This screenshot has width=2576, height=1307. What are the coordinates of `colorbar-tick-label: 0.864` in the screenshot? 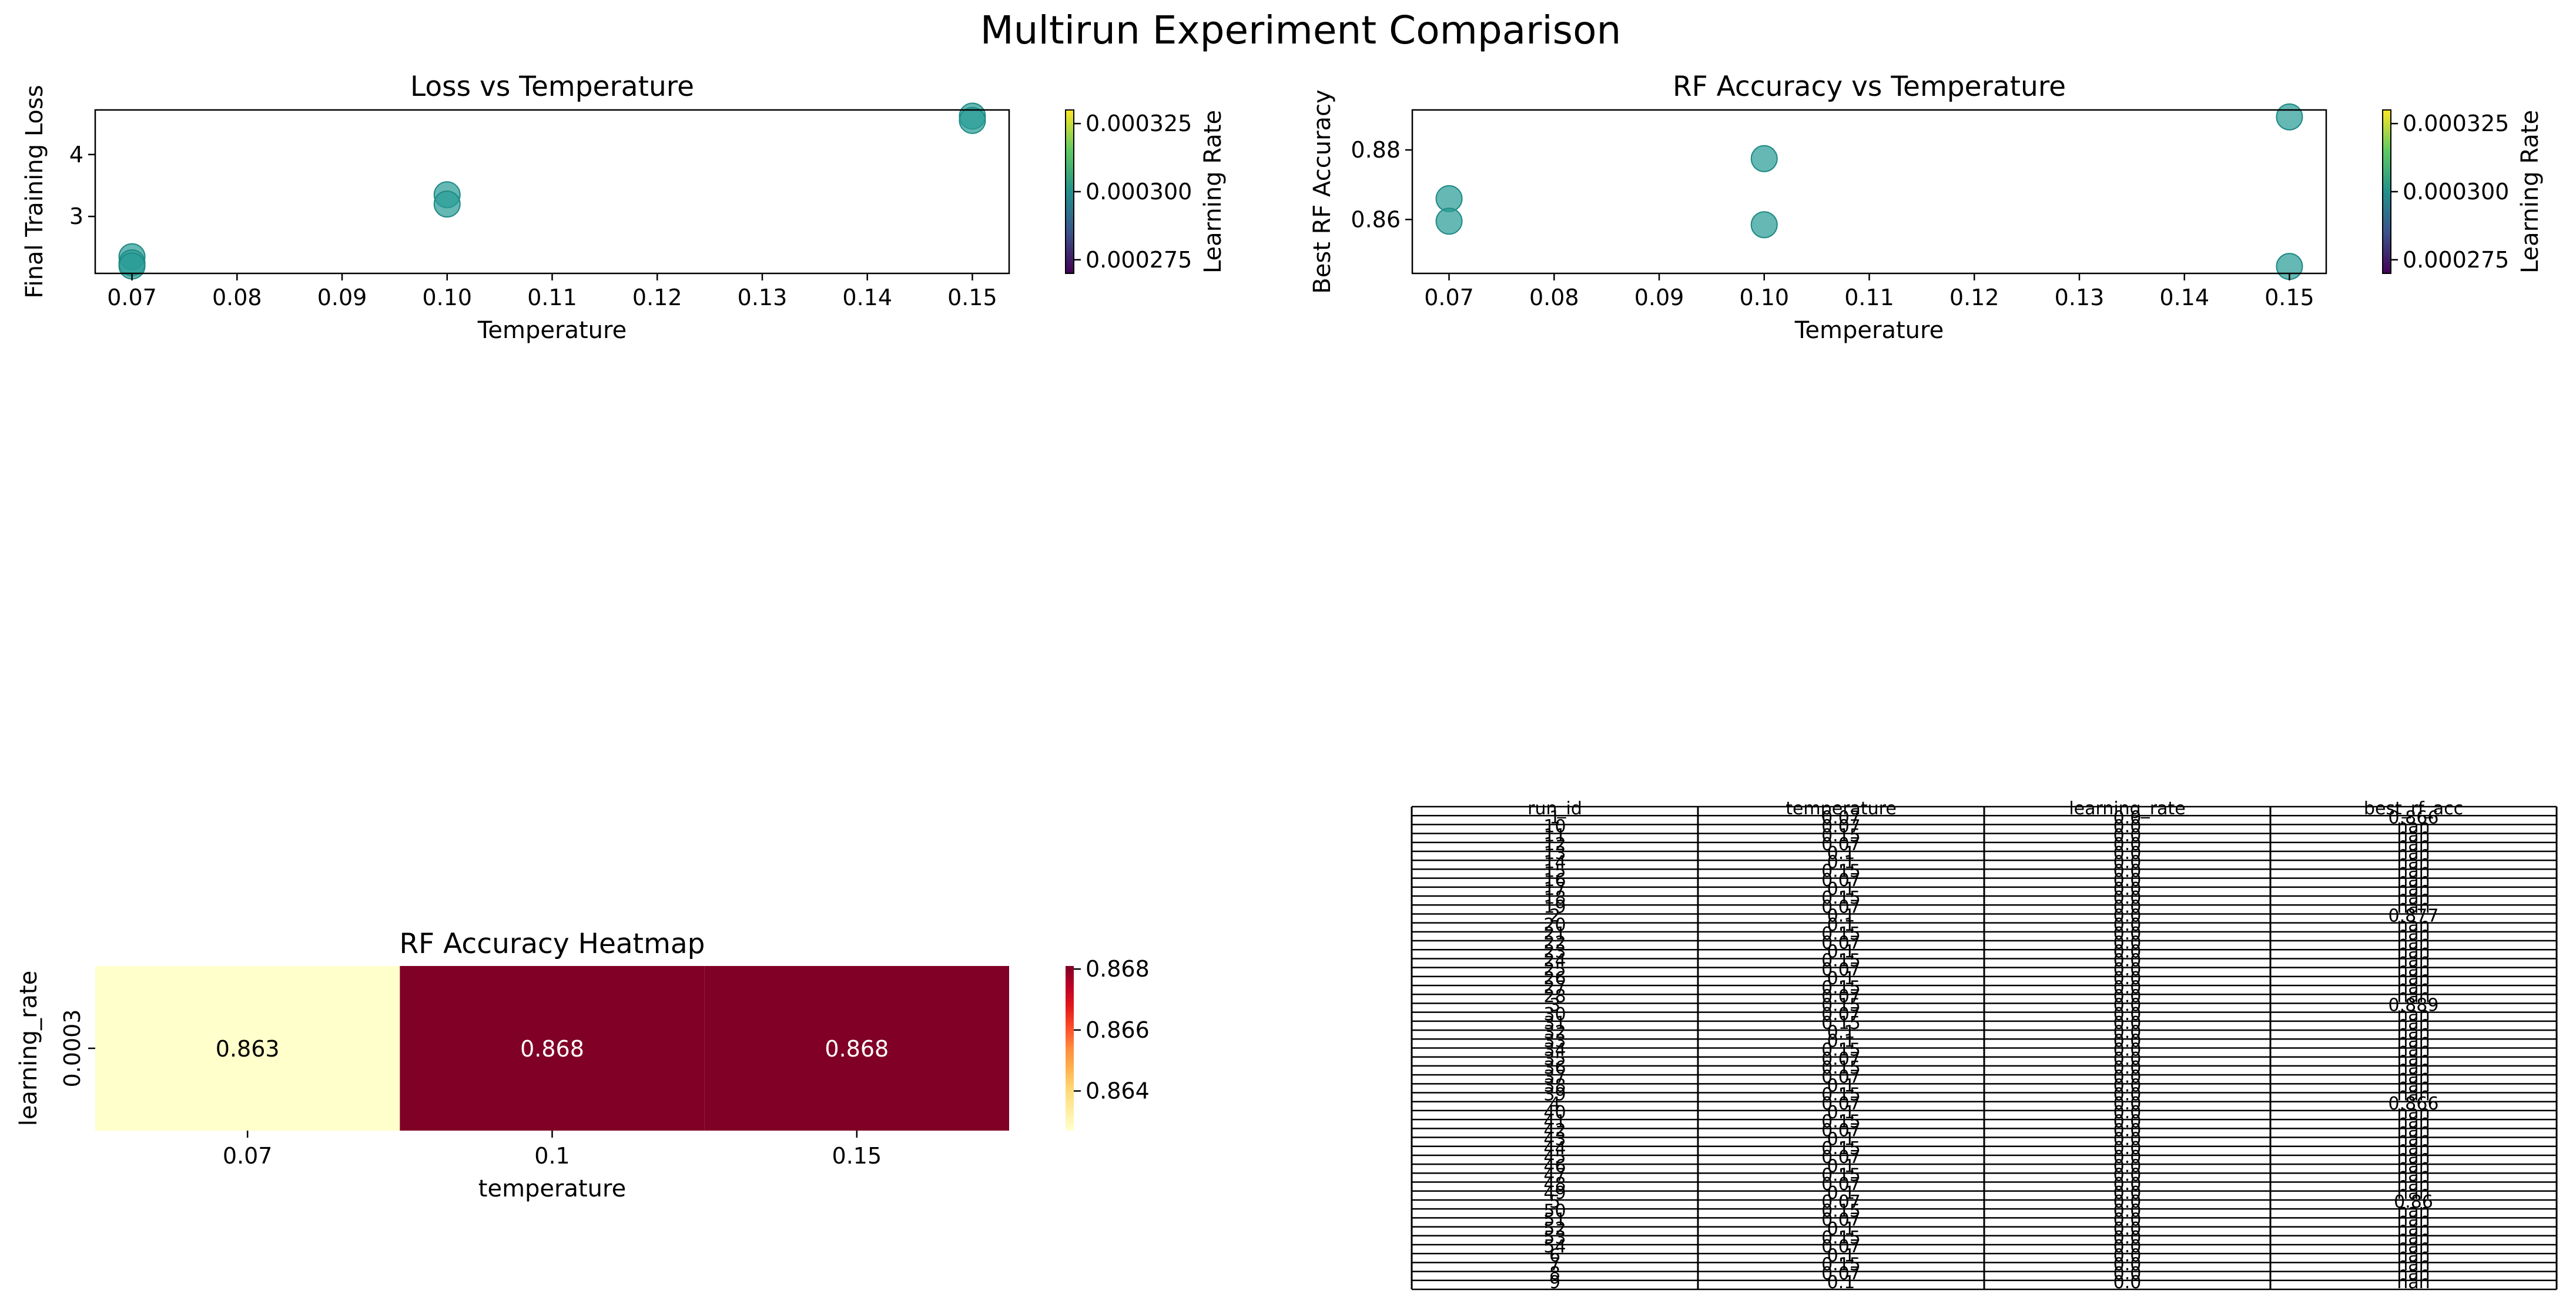 It's located at (1118, 1091).